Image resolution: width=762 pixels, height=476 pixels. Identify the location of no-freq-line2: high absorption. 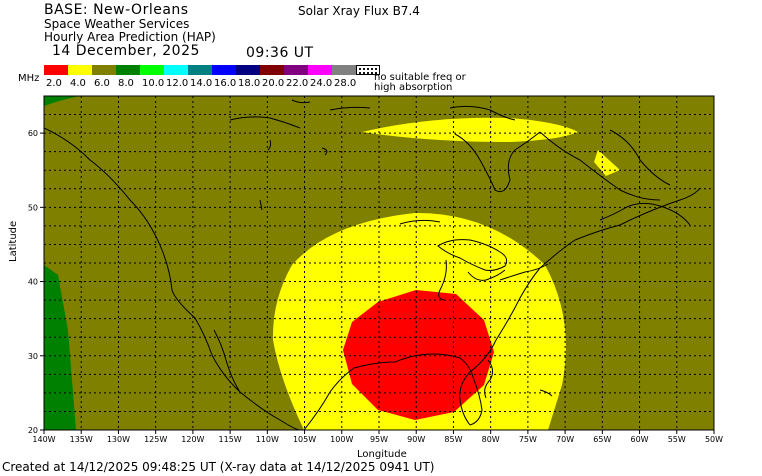
(413, 87).